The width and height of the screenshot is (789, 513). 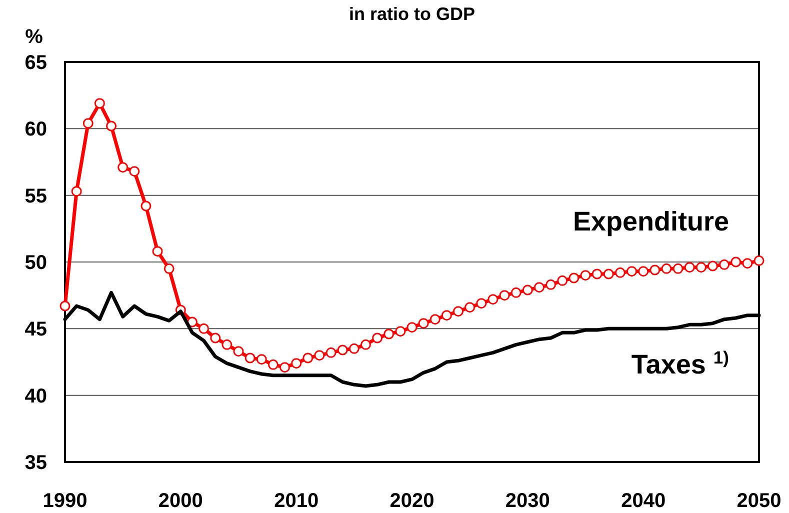 What do you see at coordinates (35, 129) in the screenshot?
I see `y-tick-label: 60` at bounding box center [35, 129].